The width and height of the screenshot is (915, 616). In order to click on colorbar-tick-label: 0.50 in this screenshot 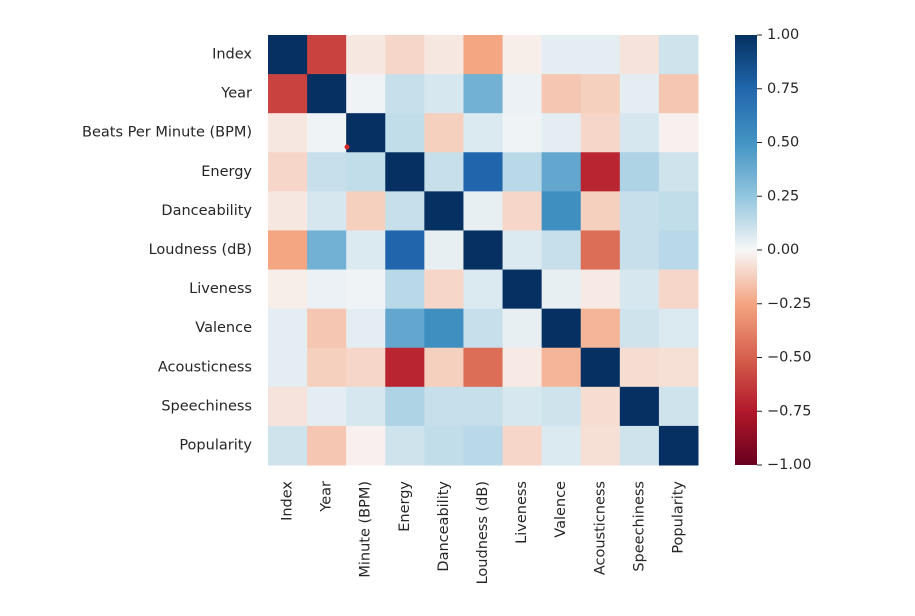, I will do `click(783, 143)`.